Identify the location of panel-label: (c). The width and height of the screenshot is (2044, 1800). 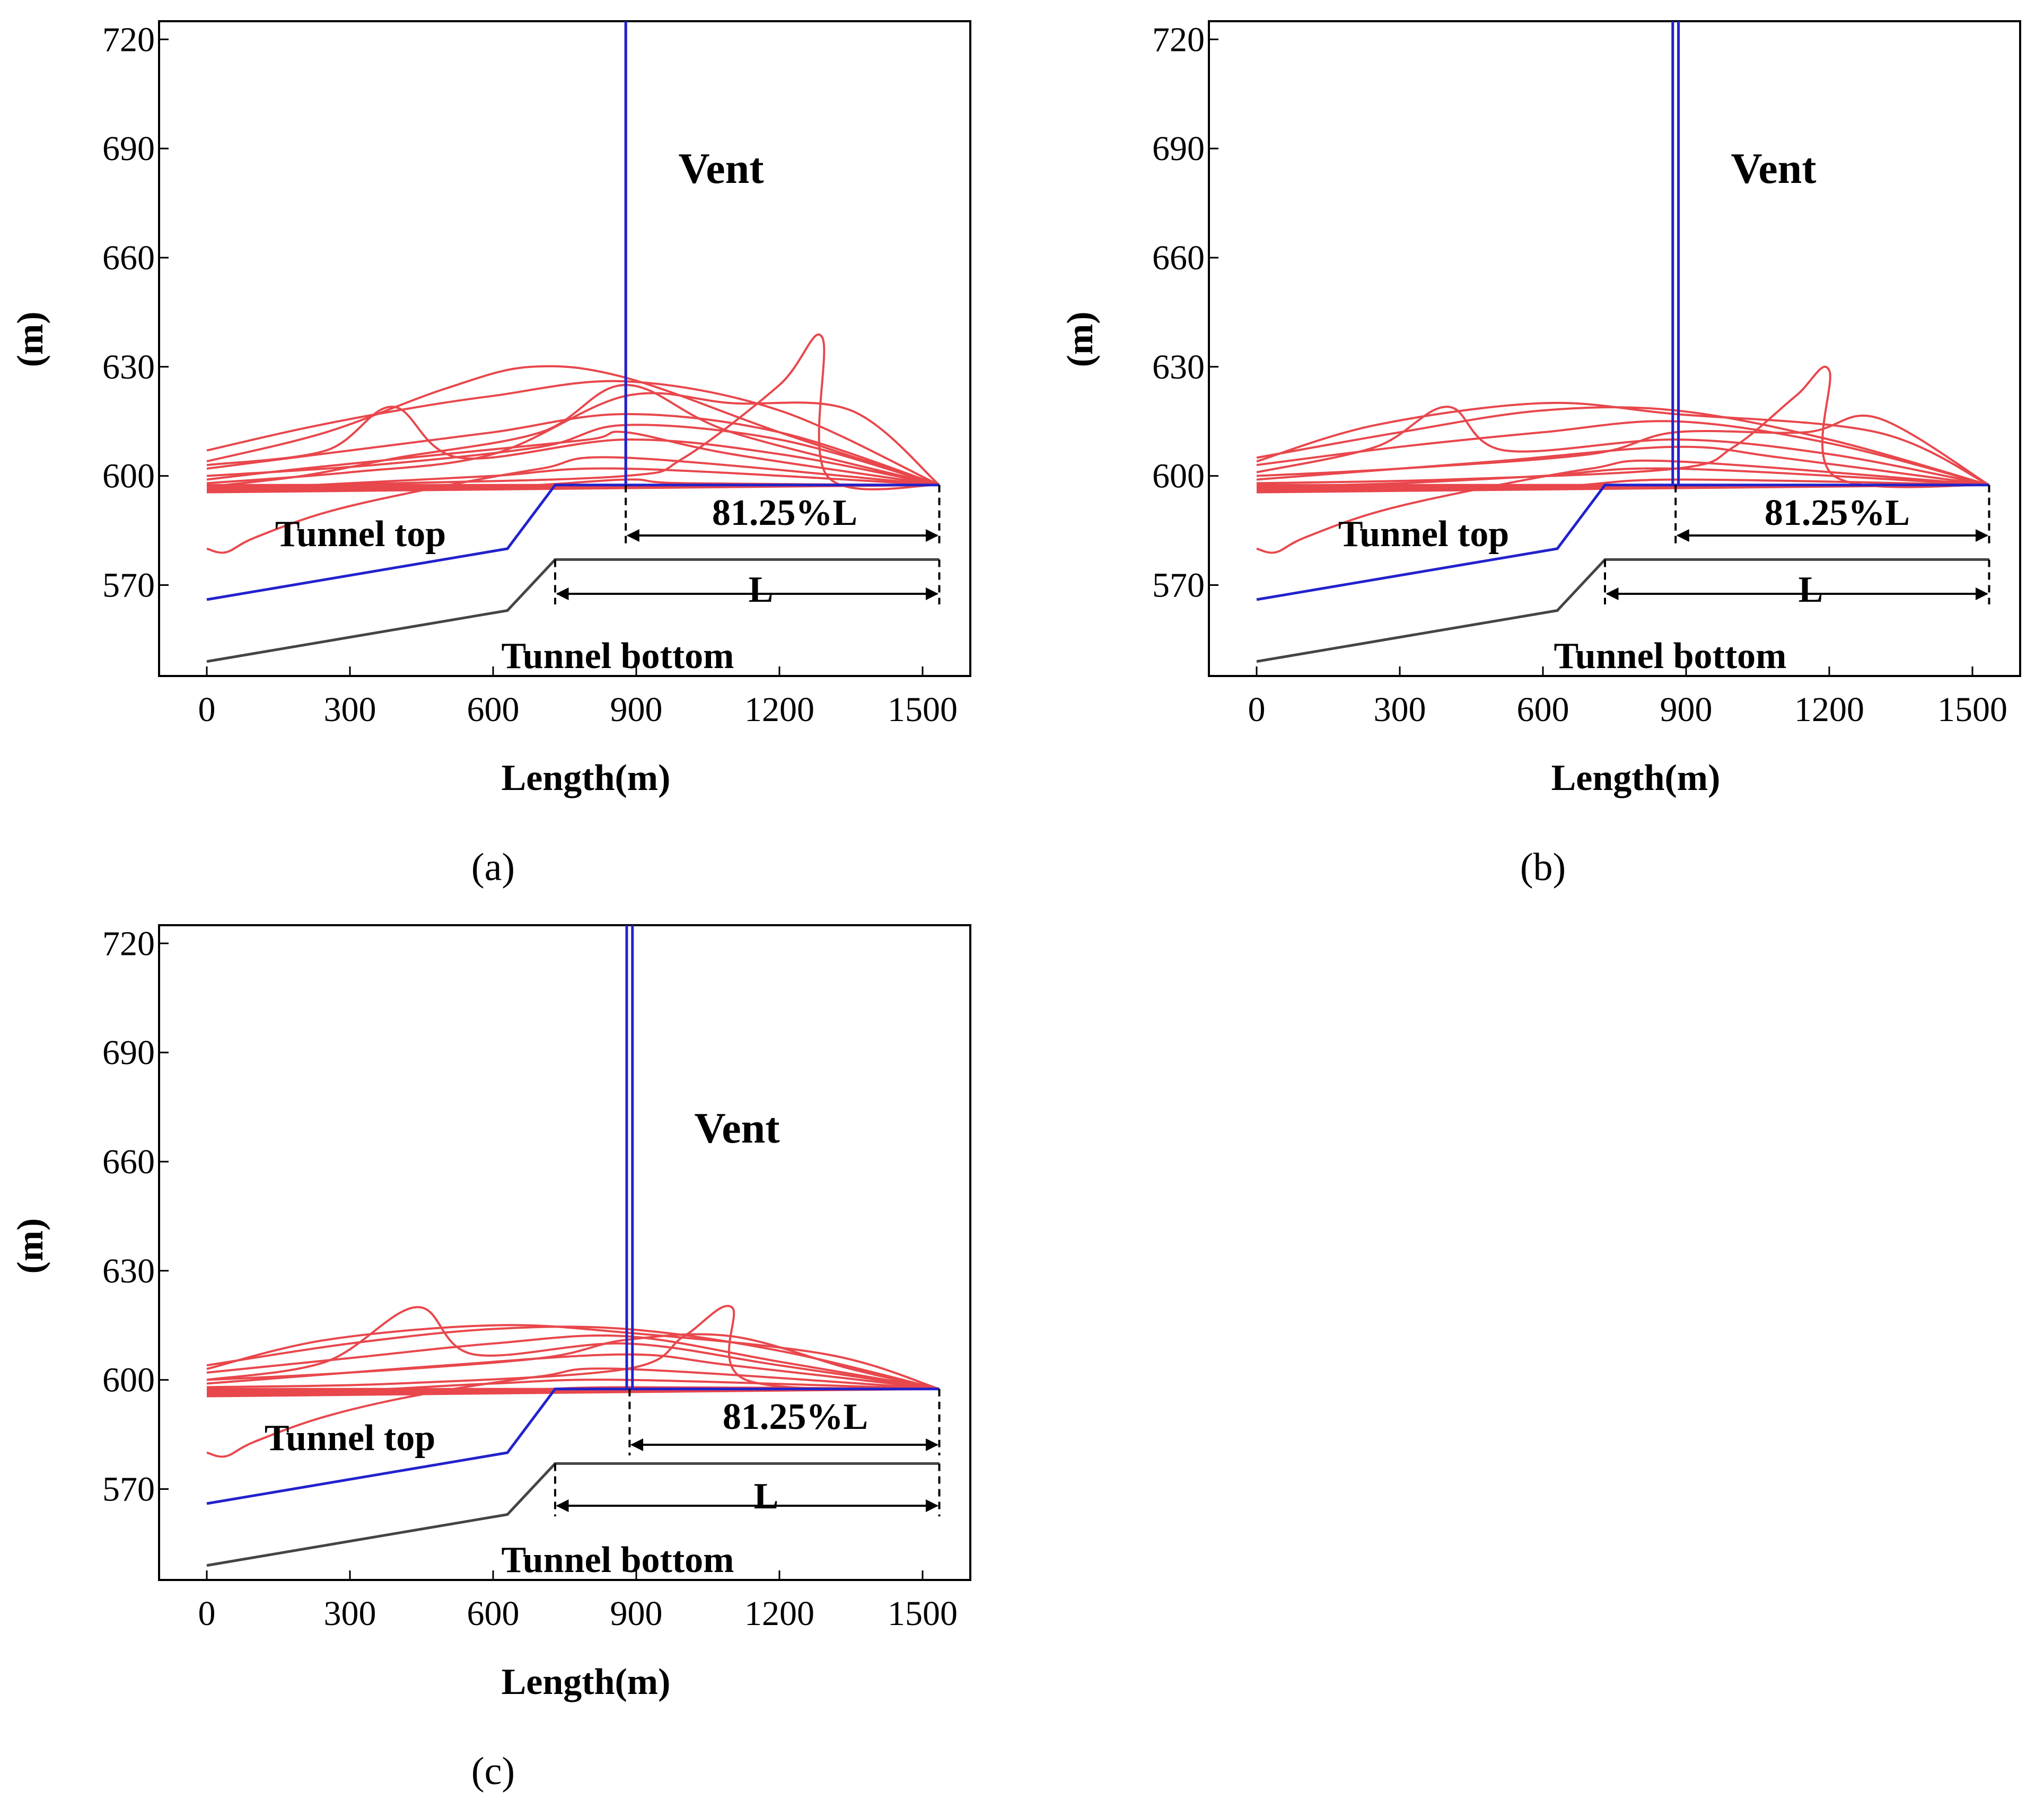
(493, 1771).